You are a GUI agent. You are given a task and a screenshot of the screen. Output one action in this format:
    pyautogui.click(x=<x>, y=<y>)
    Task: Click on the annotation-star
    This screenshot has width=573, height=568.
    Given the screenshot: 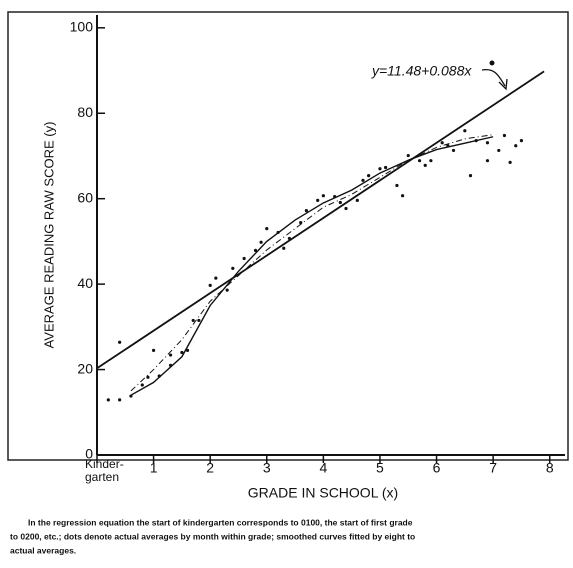 What is the action you would take?
    pyautogui.click(x=492, y=63)
    